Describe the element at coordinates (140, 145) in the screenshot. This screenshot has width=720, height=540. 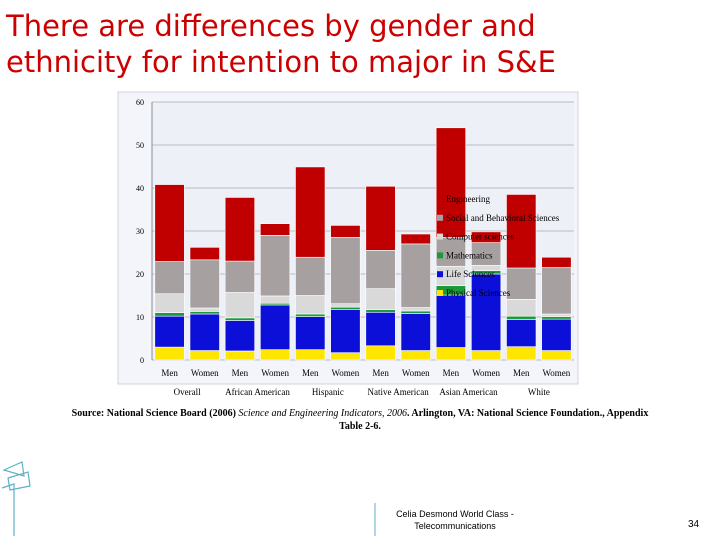
I see `y-tick-label: 50` at that location.